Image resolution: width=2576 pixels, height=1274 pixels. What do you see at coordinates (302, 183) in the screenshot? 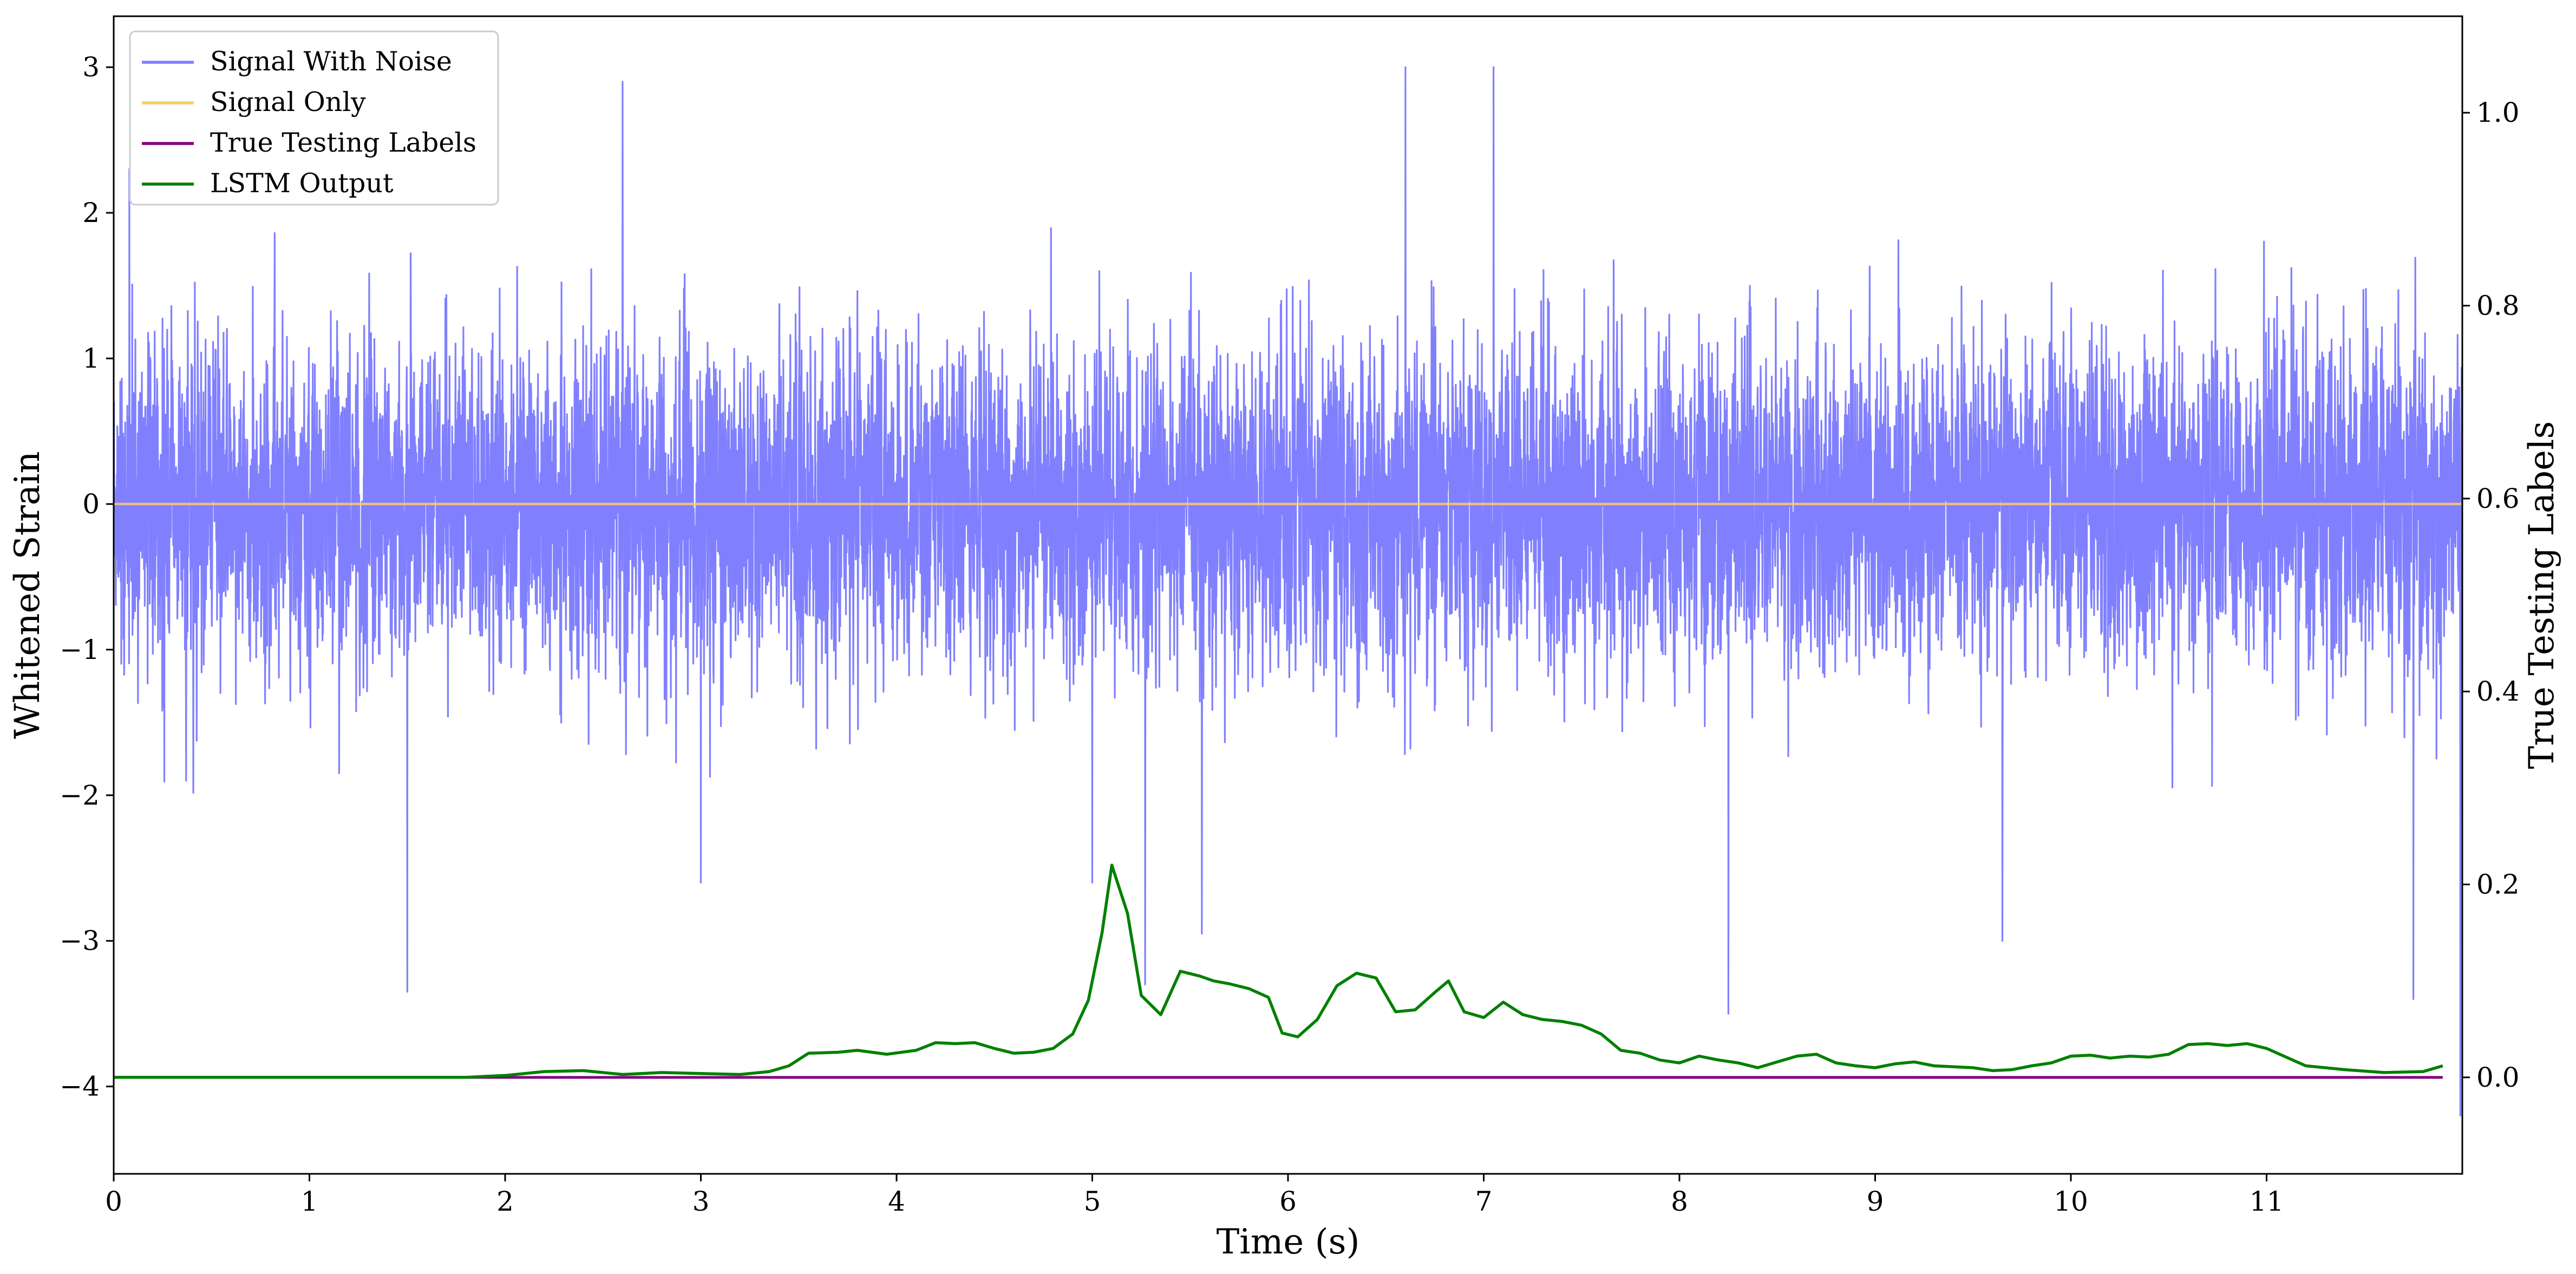
I see `legend-label: LSTM Output` at bounding box center [302, 183].